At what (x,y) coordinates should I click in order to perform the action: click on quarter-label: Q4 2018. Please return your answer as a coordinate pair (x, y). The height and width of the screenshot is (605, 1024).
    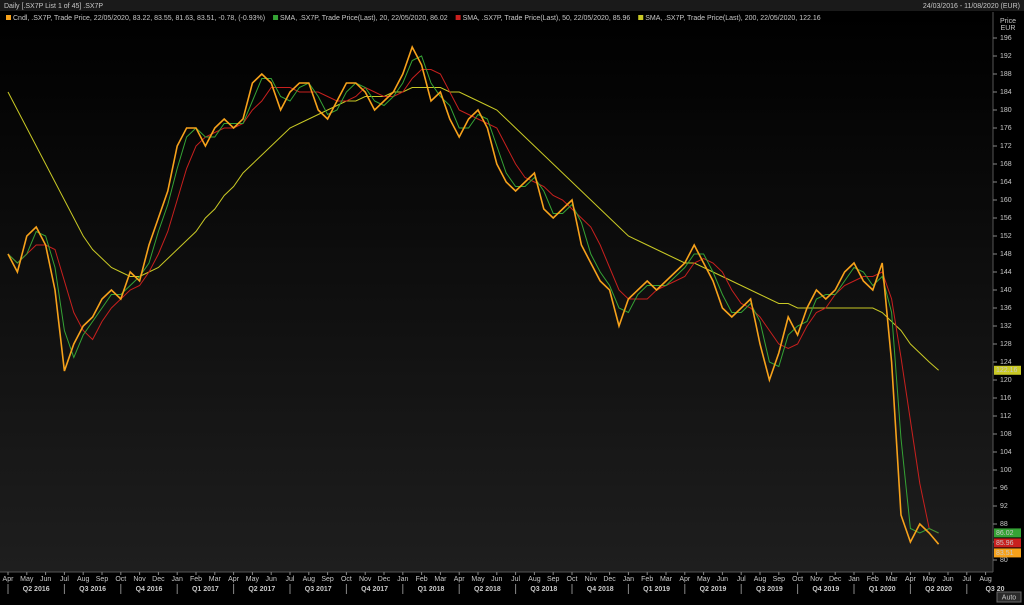
    Looking at the image, I should click on (600, 589).